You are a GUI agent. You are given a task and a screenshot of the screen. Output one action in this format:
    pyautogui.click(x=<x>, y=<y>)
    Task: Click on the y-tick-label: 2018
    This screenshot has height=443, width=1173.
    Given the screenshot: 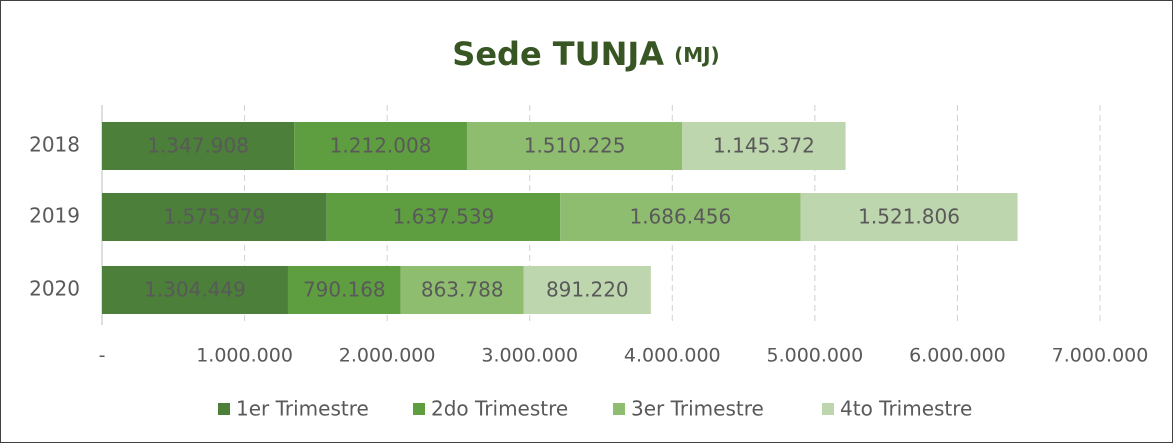 What is the action you would take?
    pyautogui.click(x=54, y=145)
    